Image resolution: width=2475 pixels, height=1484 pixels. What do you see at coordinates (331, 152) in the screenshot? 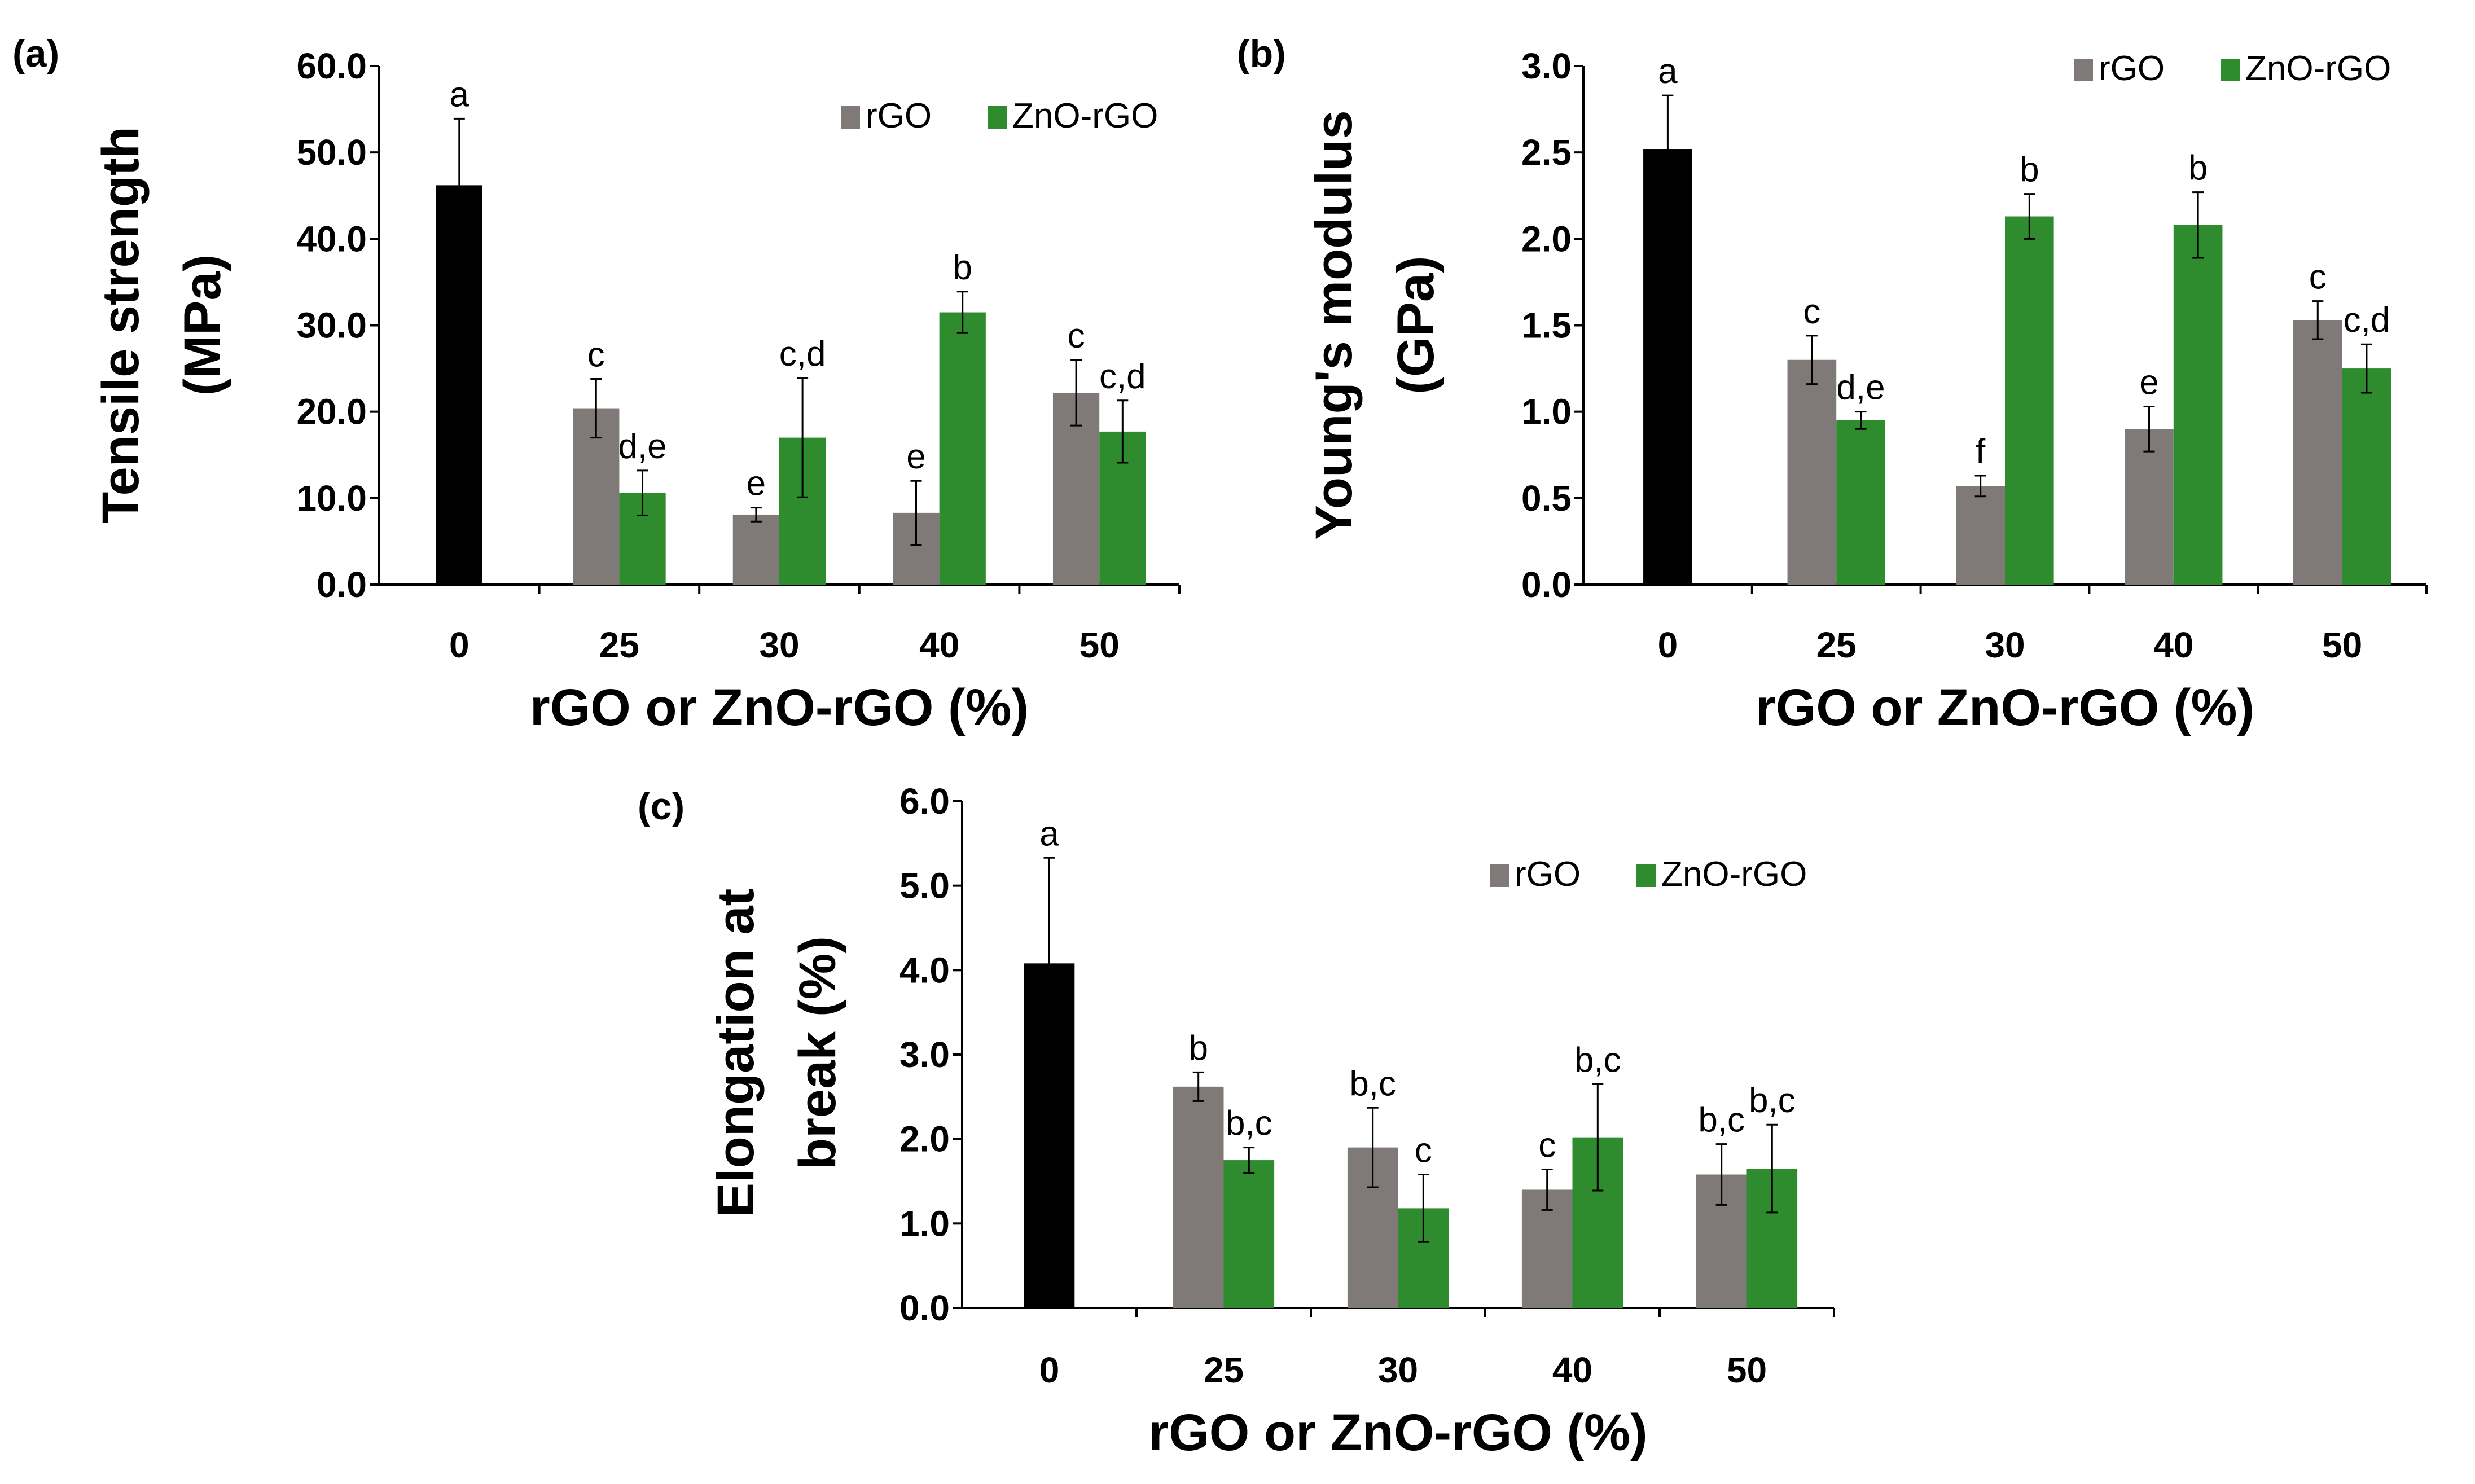
I see `y-tick-label: 50.0` at bounding box center [331, 152].